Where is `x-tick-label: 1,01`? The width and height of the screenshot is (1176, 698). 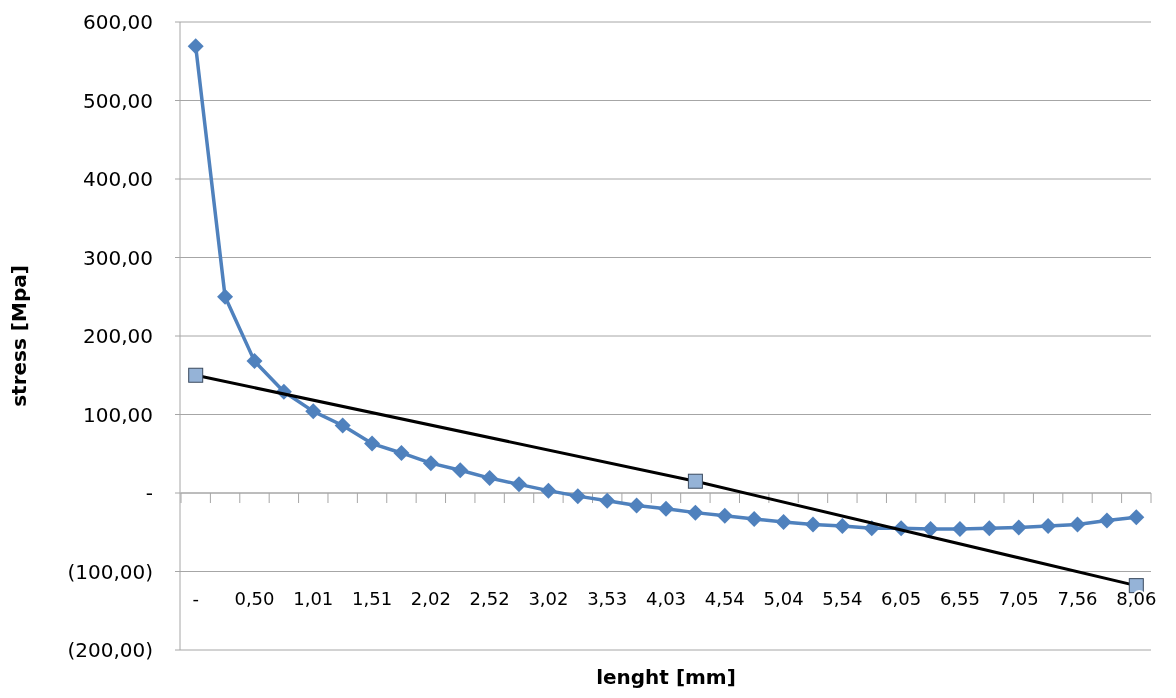 x-tick-label: 1,01 is located at coordinates (313, 598).